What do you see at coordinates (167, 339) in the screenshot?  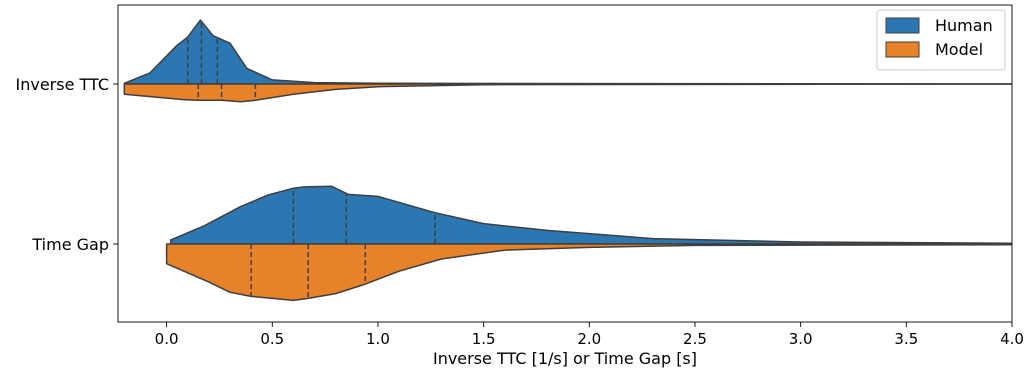 I see `x-tick-label: 0.0` at bounding box center [167, 339].